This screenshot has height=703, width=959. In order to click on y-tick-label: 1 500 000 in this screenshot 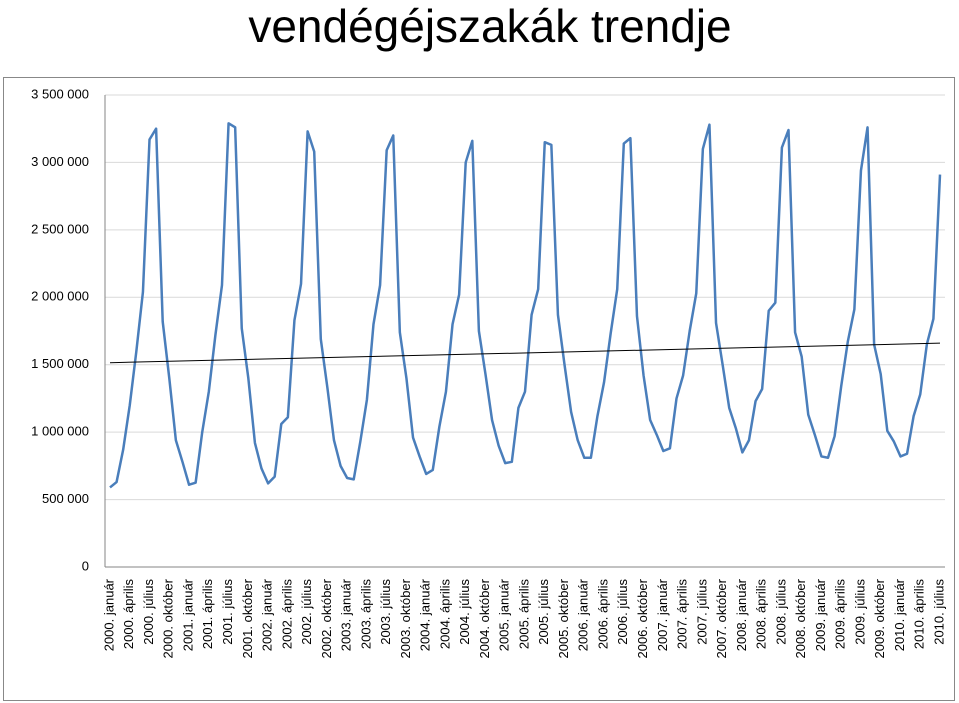, I will do `click(60, 363)`.